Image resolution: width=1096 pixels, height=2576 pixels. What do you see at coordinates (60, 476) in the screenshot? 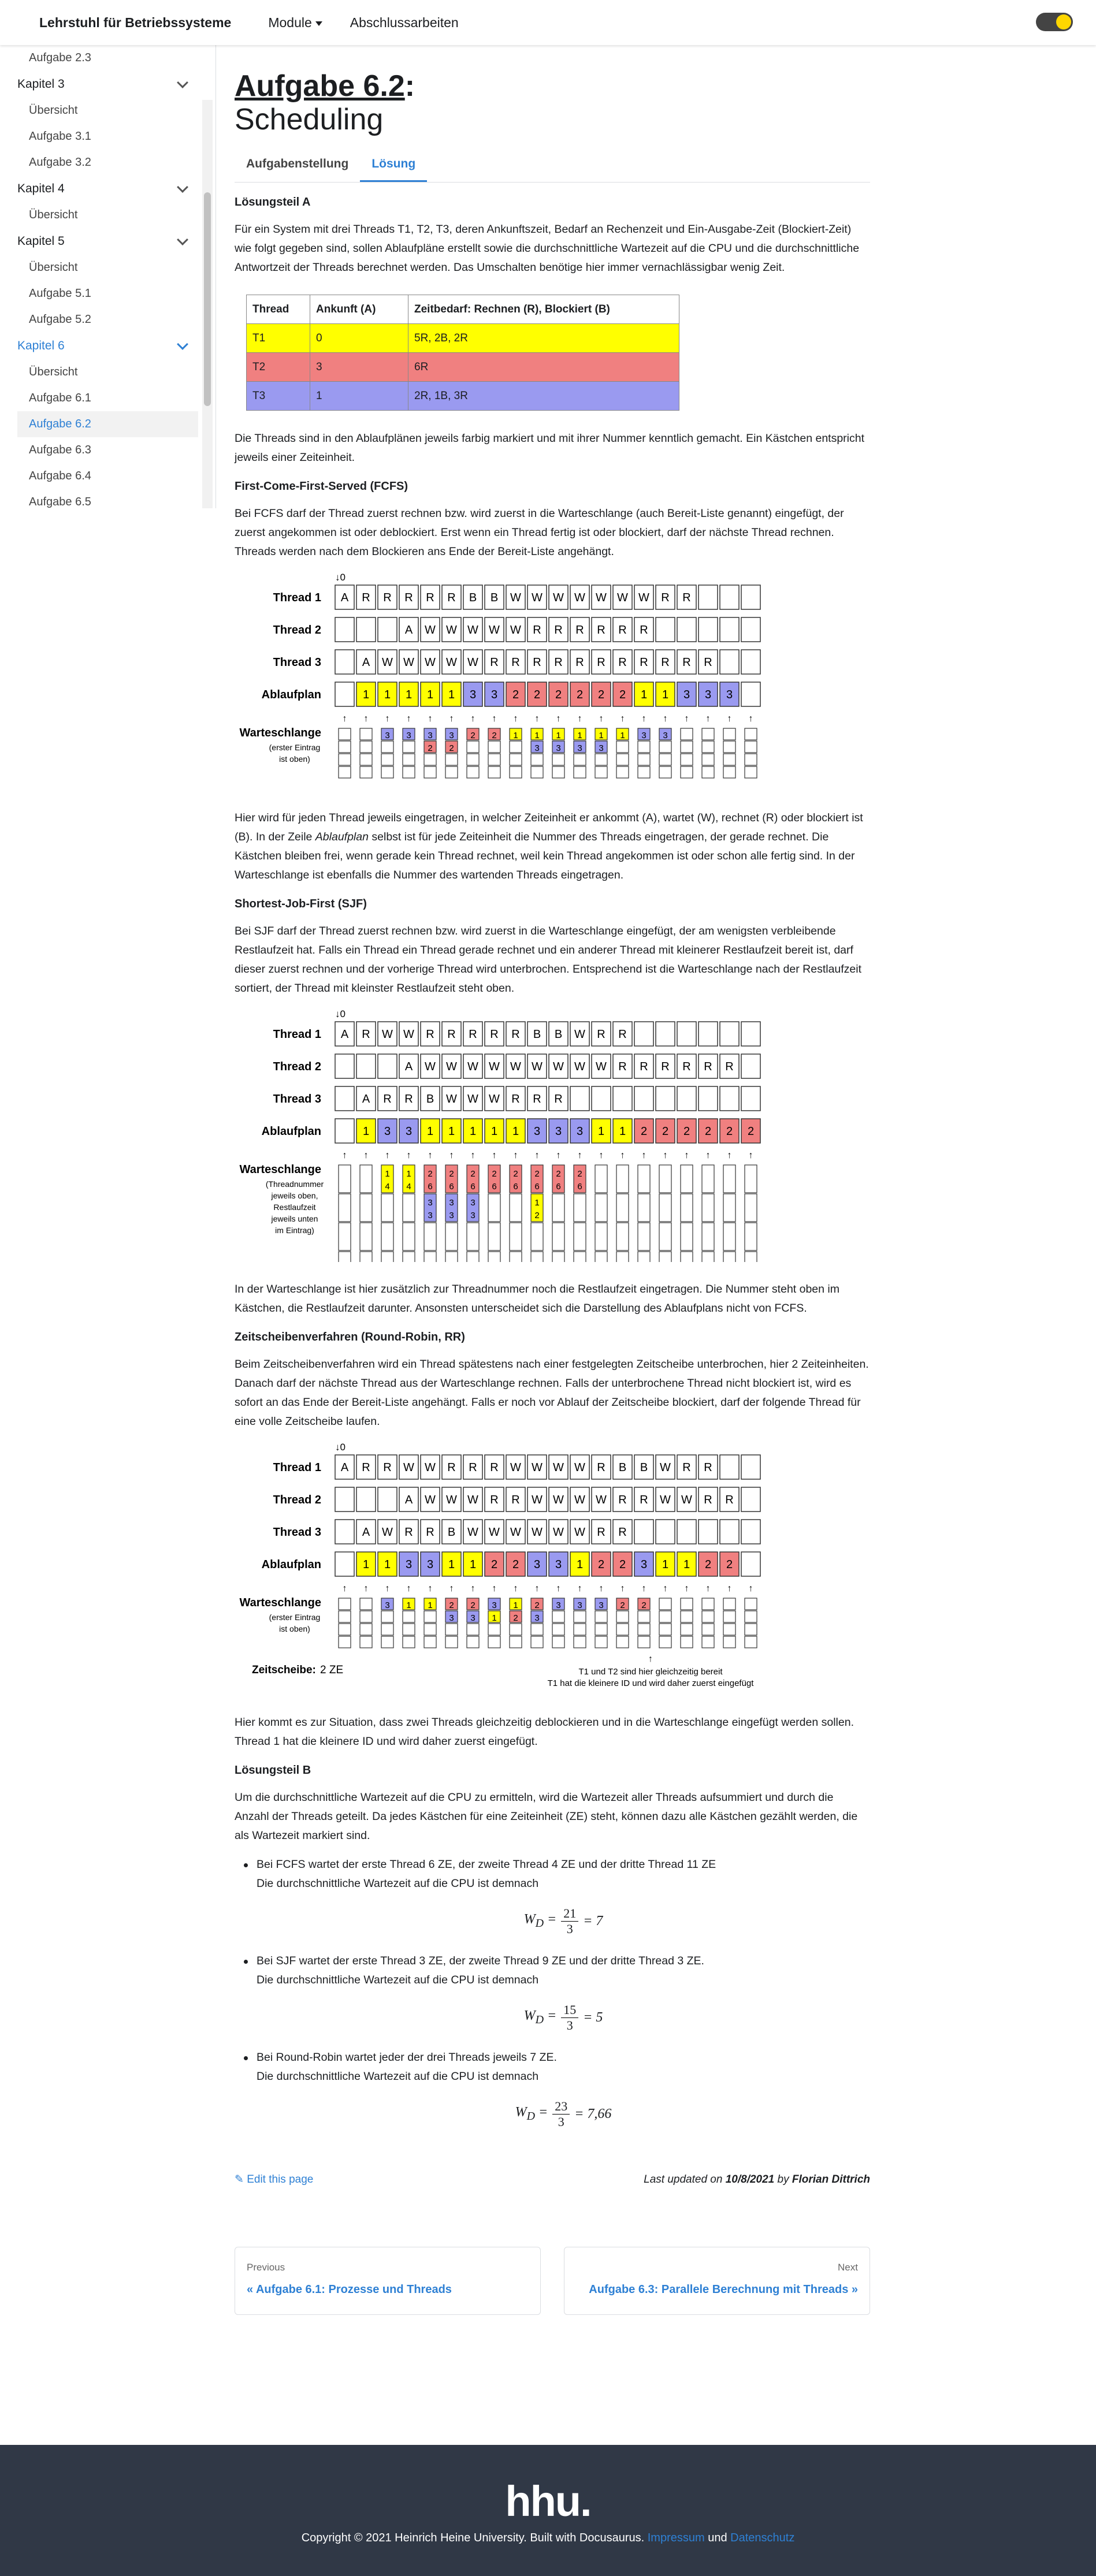
I see `sidebar-item: Aufgabe 6.4` at bounding box center [60, 476].